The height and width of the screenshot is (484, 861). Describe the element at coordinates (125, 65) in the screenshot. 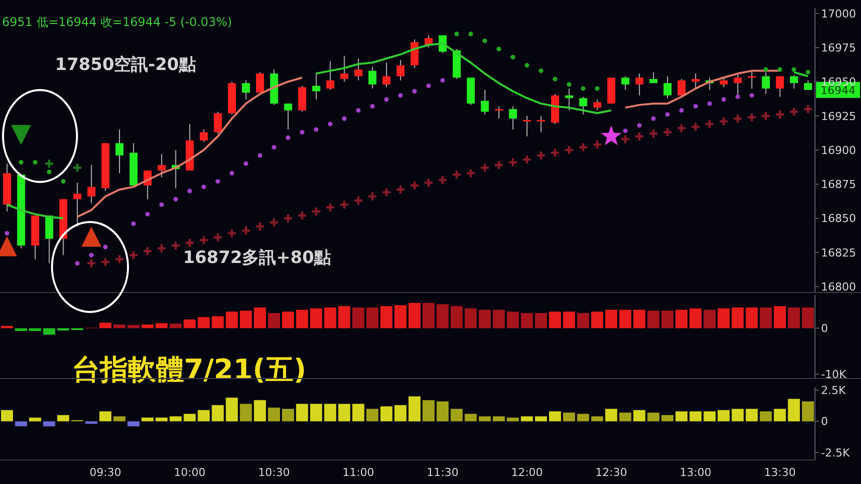

I see `annotation: 17850空訊-20點` at that location.